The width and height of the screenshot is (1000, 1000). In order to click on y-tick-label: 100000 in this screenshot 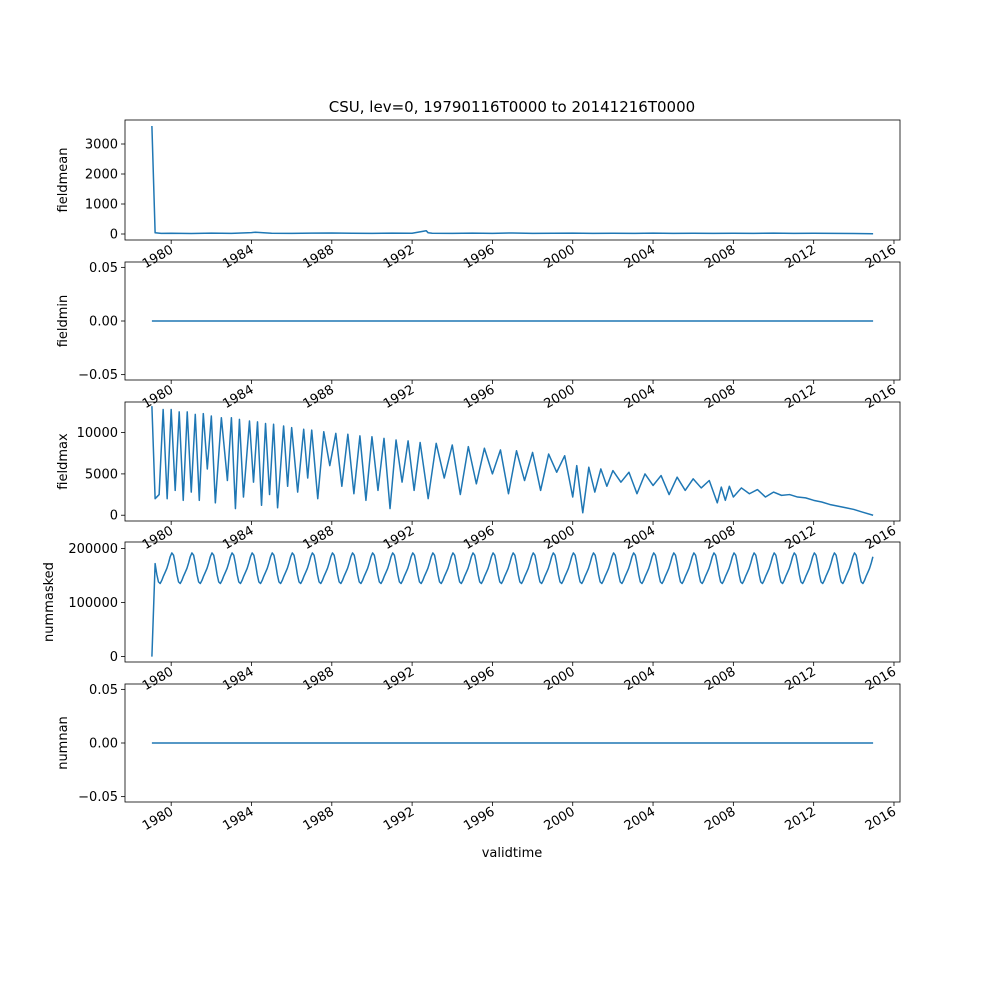, I will do `click(93, 603)`.